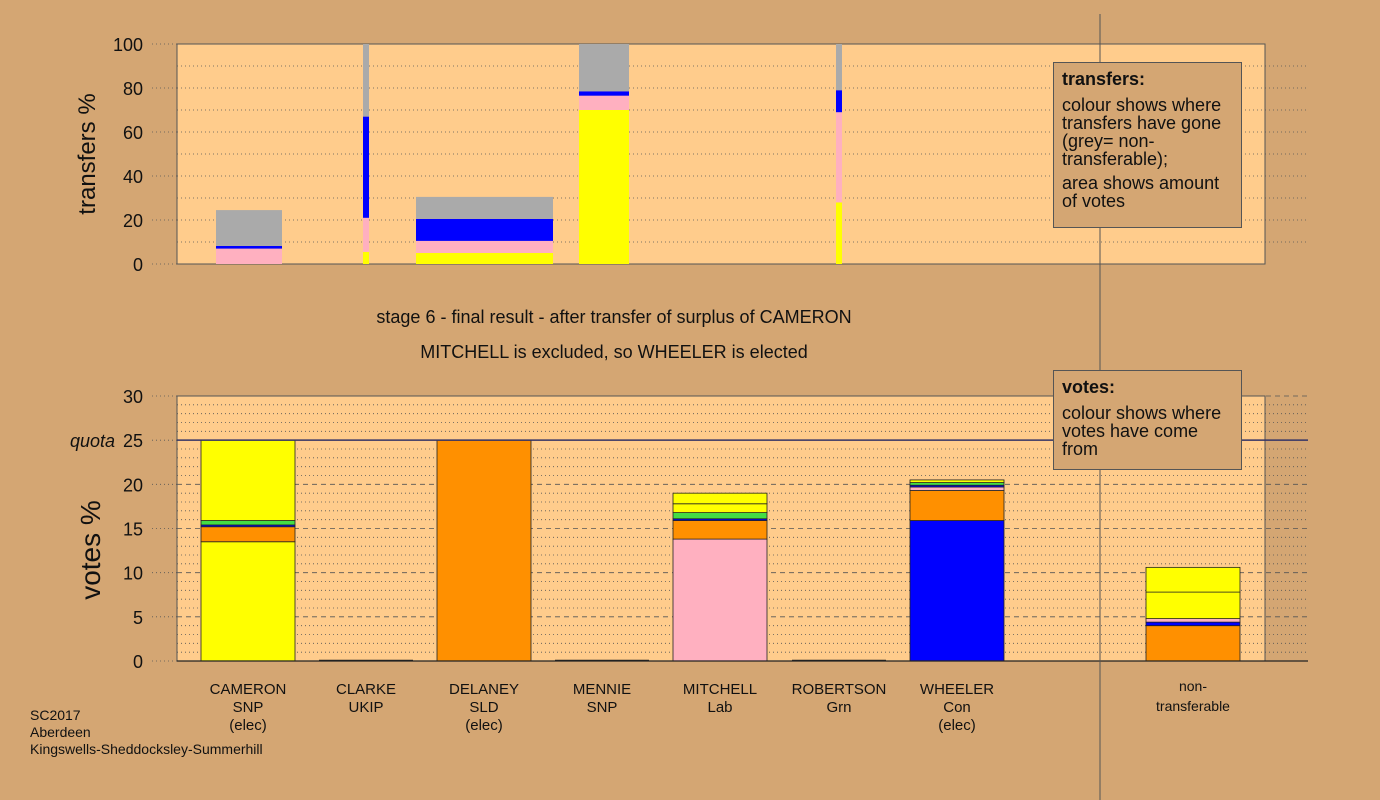  I want to click on candidate-label-wheeler: WHEELER, so click(957, 689).